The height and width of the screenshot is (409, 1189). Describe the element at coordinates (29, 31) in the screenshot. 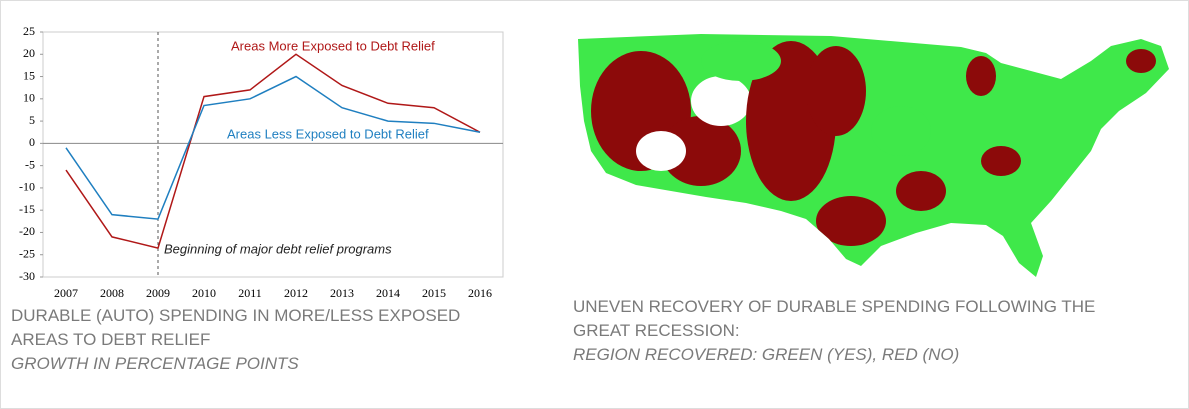

I see `y-tick-label: 25` at that location.